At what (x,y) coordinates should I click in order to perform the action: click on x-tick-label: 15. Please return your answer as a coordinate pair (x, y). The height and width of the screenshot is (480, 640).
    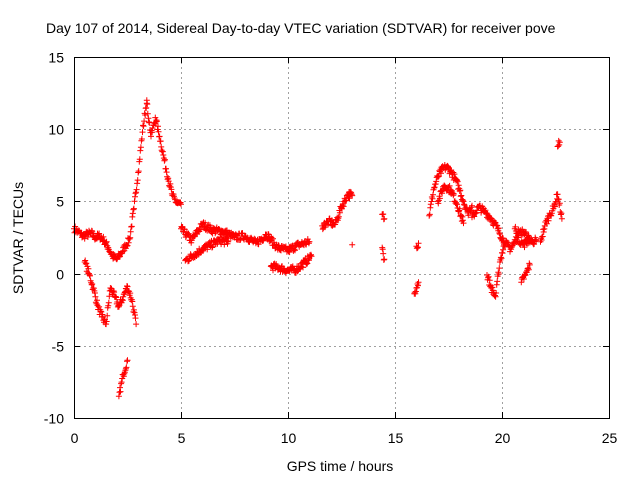
    Looking at the image, I should click on (396, 438).